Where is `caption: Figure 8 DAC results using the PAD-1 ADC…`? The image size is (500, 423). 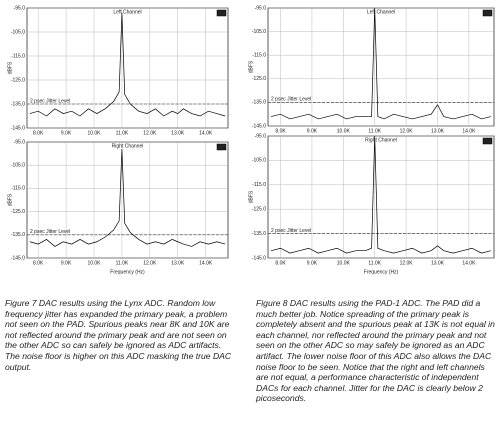 caption: Figure 8 DAC results using the PAD-1 ADC… is located at coordinates (375, 351).